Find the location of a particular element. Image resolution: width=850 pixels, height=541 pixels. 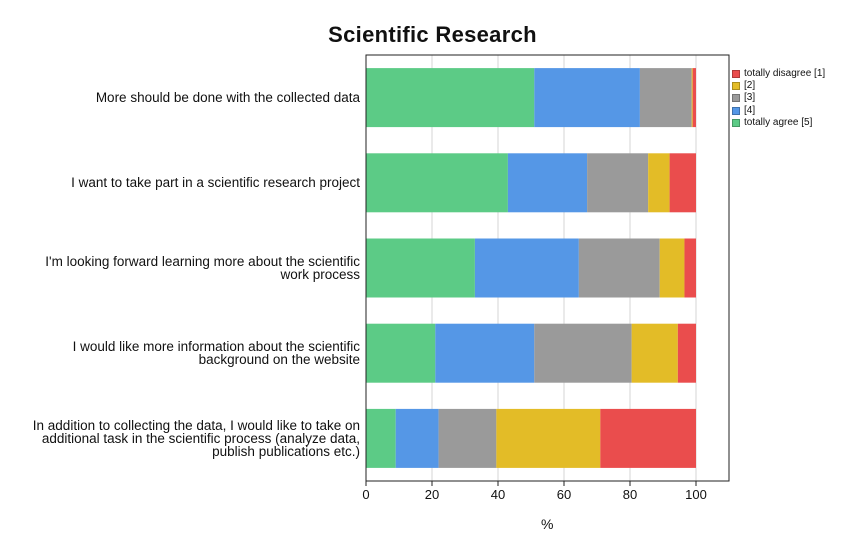

x-axis-label: % is located at coordinates (547, 524).